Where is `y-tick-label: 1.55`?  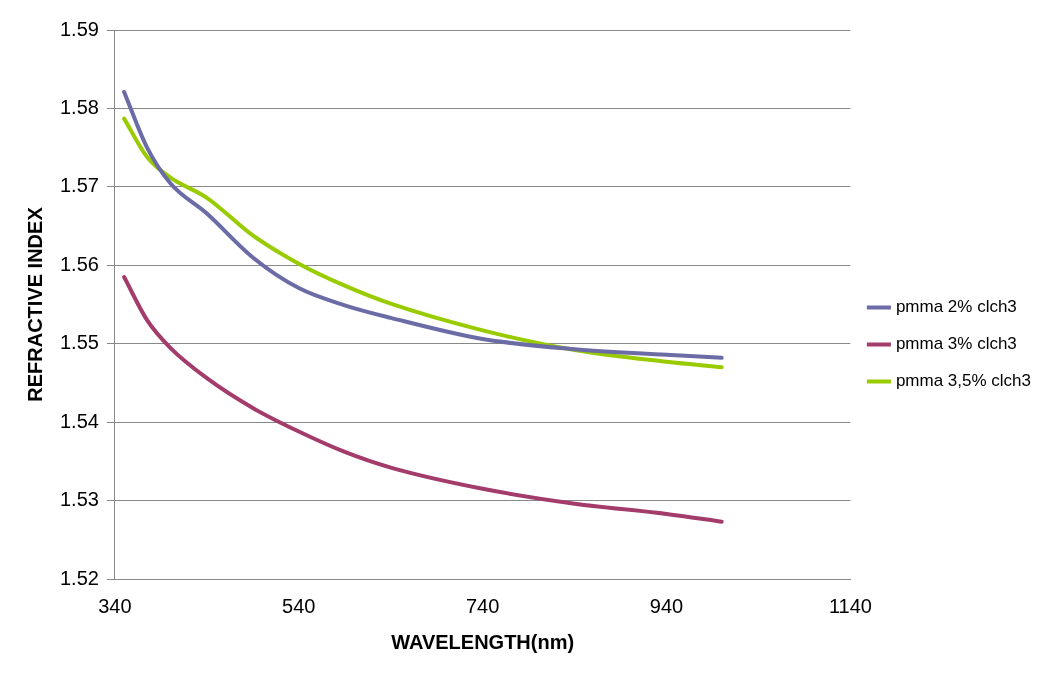 y-tick-label: 1.55 is located at coordinates (79, 342).